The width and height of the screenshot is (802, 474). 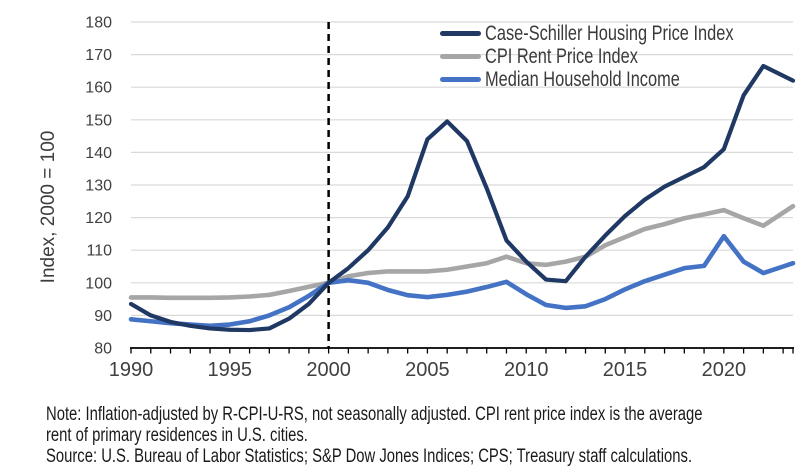 I want to click on legend-label-cpi-rent: CPI Rent Price Index, so click(x=561, y=56).